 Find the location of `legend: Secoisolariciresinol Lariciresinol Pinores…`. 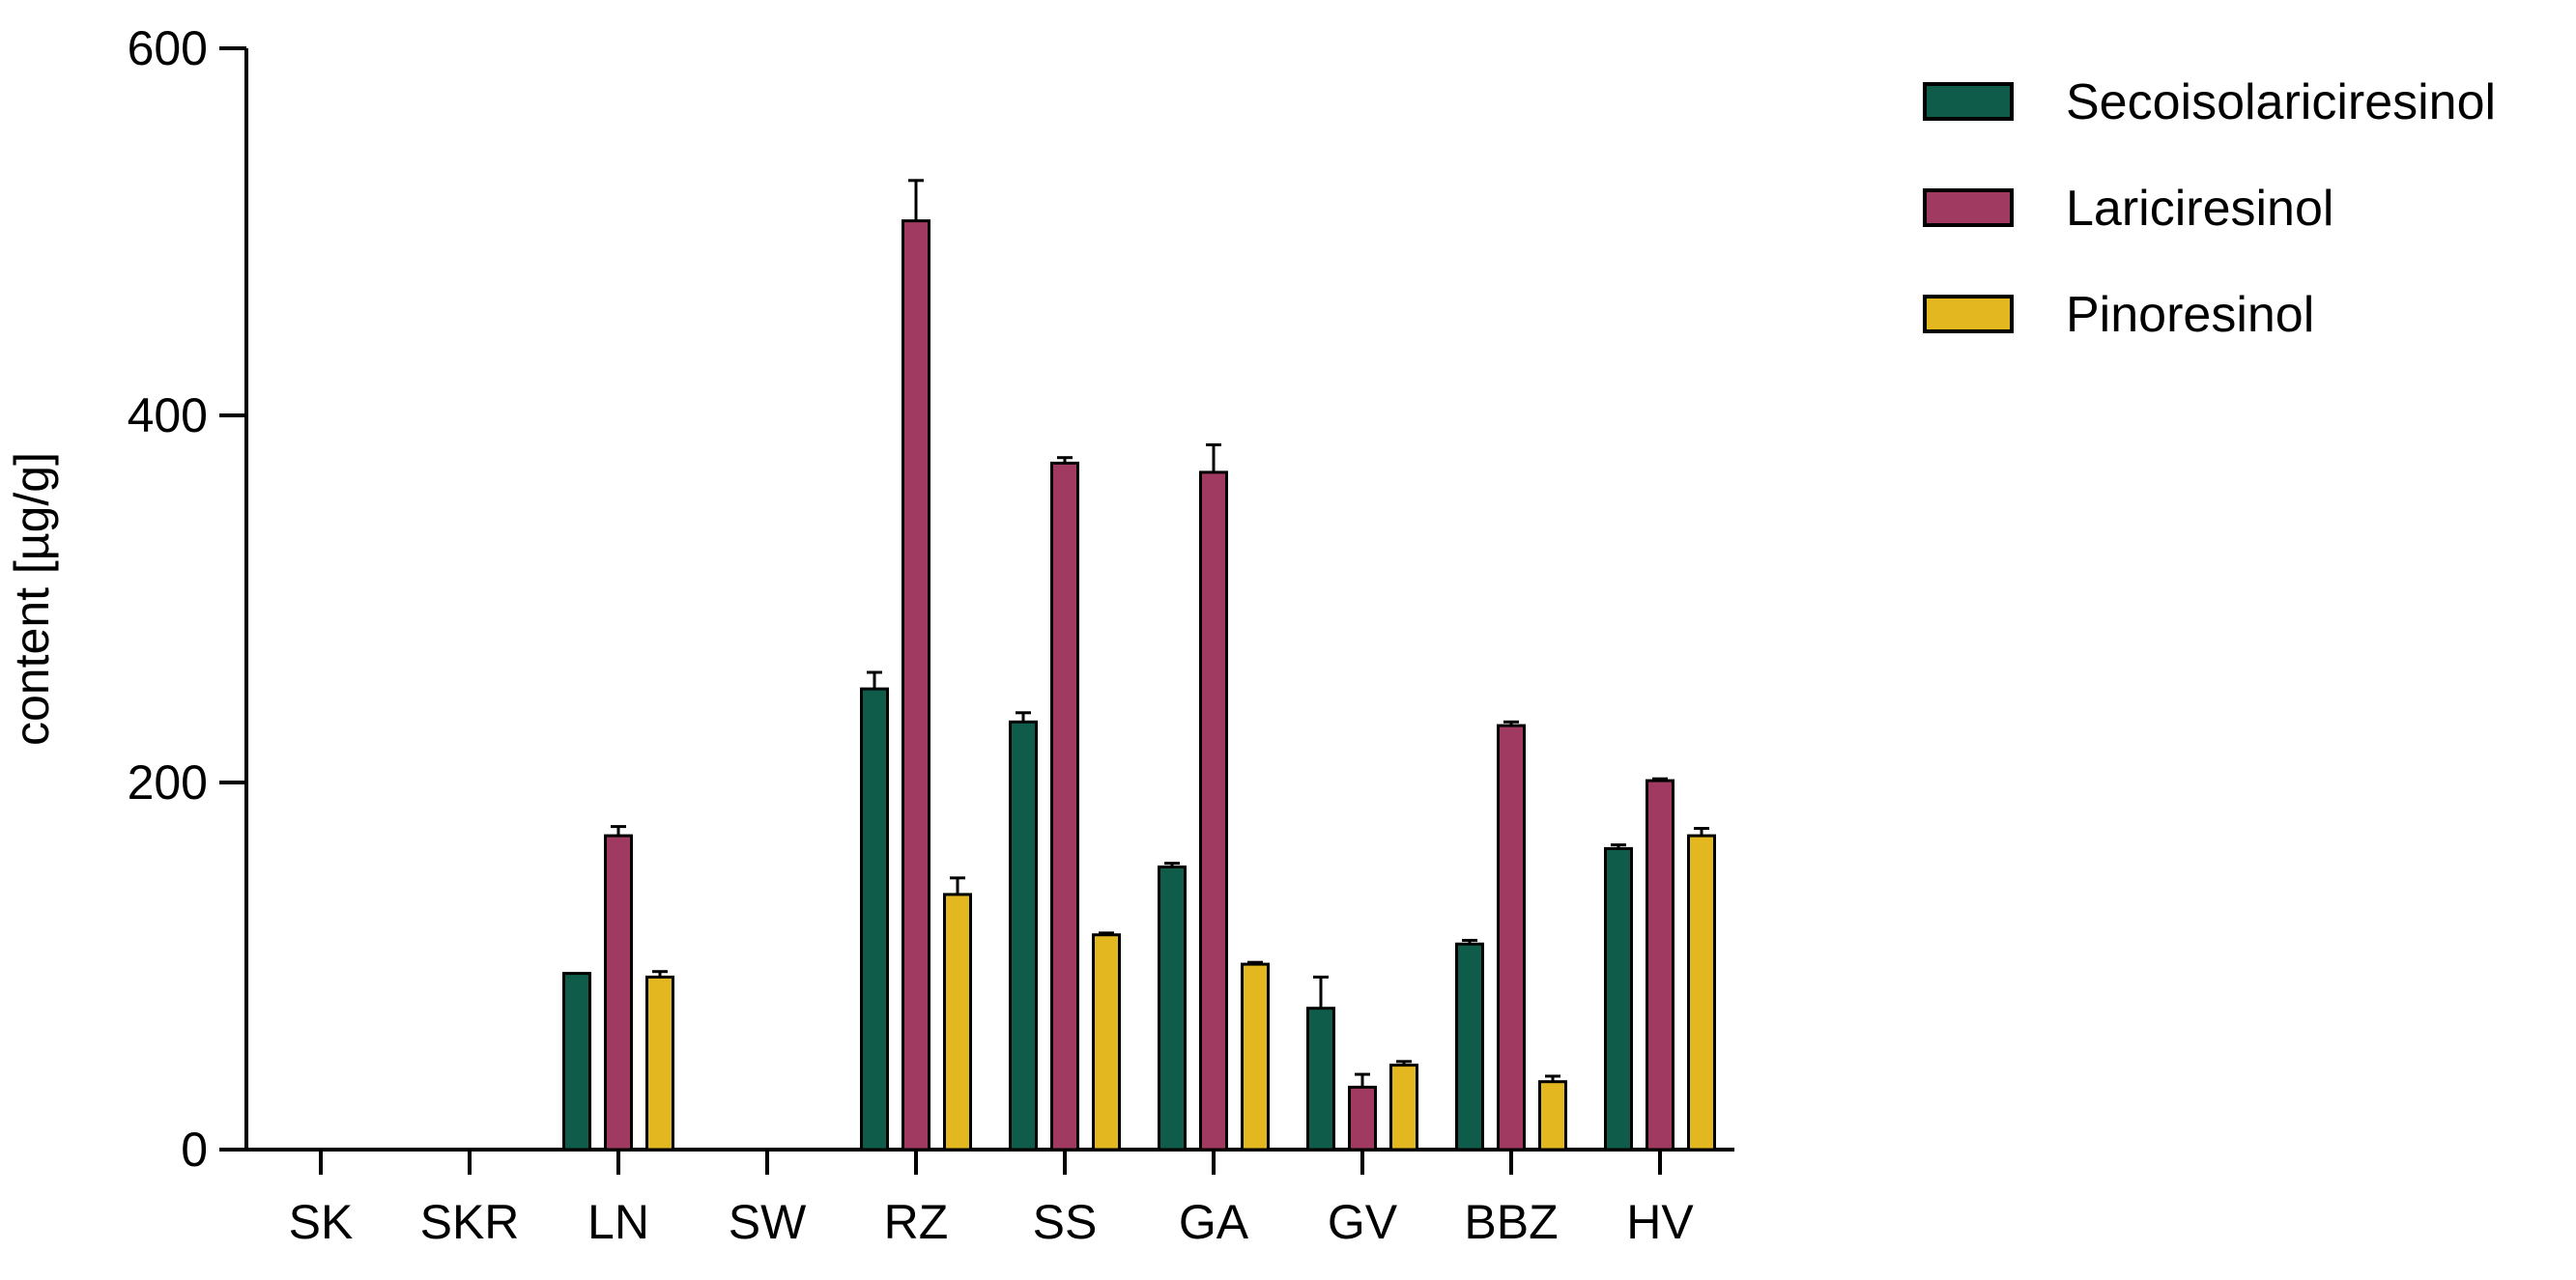

legend: Secoisolariciresinol Lariciresinol Pinores… is located at coordinates (2210, 208).